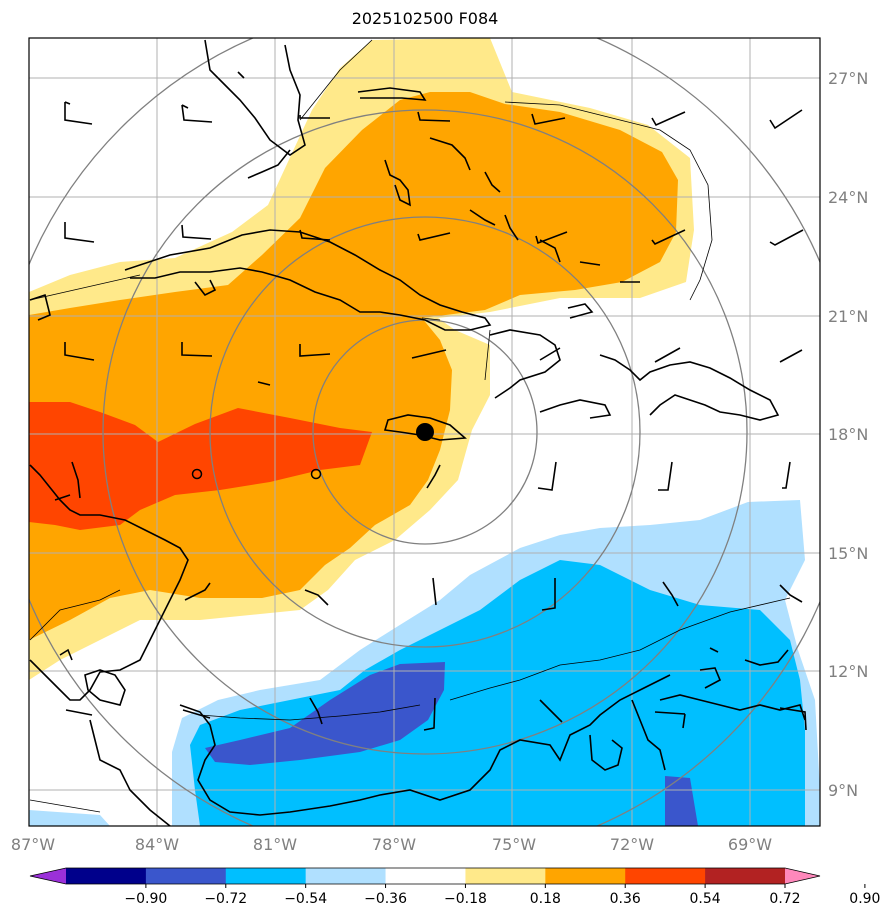  What do you see at coordinates (750, 844) in the screenshot?
I see `lon-label: 69°W` at bounding box center [750, 844].